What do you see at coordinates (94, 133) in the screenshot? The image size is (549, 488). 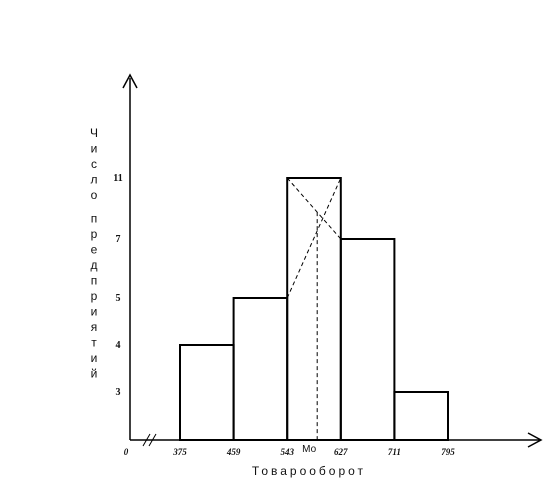 I see `y-axis-title-letter: Ч` at bounding box center [94, 133].